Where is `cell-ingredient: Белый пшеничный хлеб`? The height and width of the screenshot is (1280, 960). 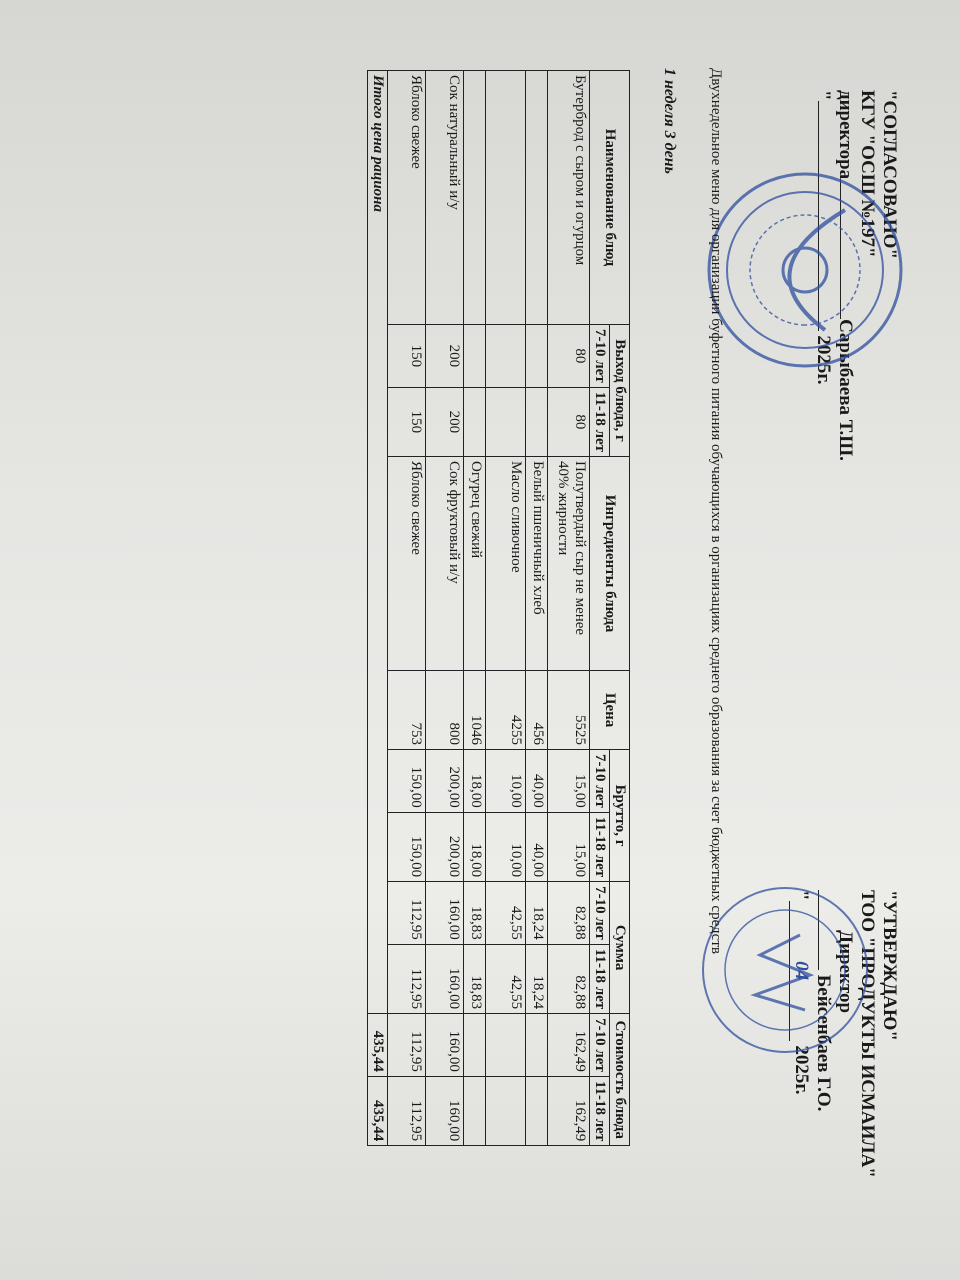 cell-ingredient: Белый пшеничный хлеб is located at coordinates (536, 563).